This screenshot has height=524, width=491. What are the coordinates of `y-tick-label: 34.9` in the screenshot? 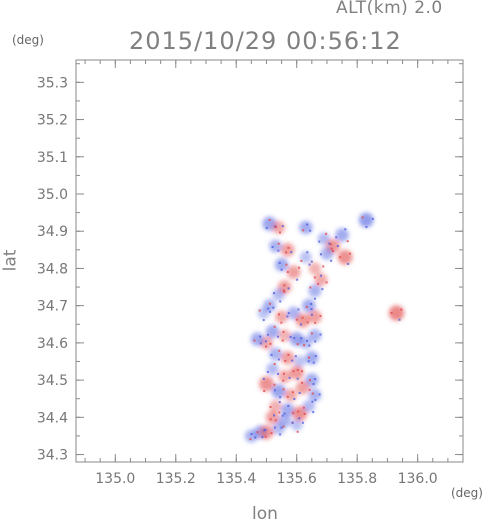 It's located at (52, 232).